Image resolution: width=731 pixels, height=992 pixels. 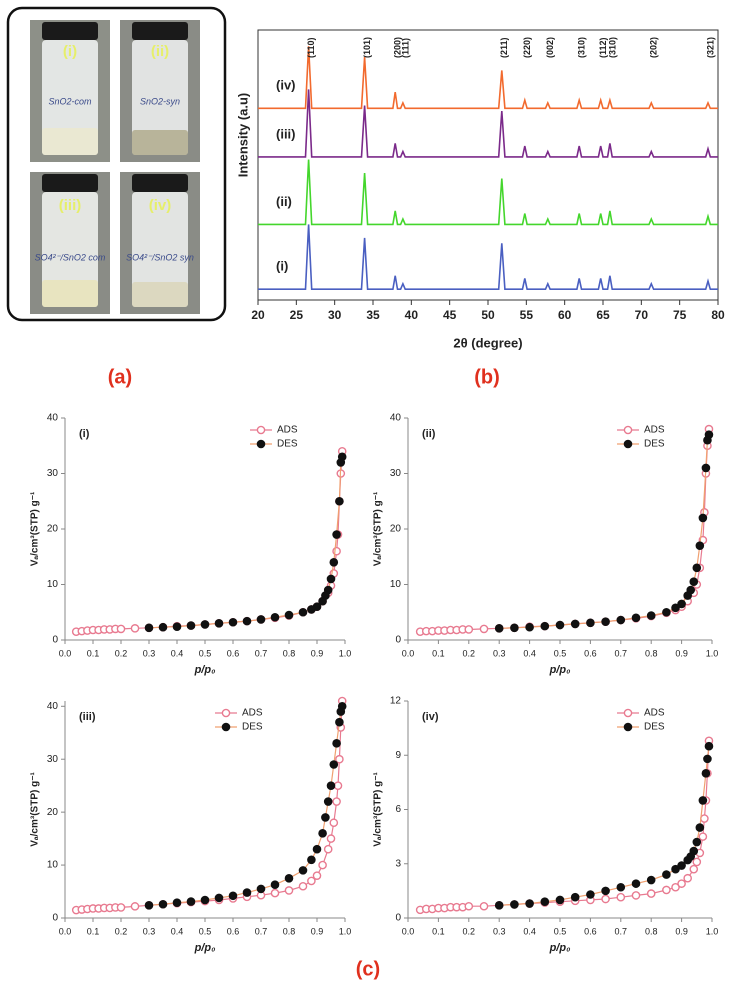 I want to click on x-tick-label: 75, so click(x=680, y=315).